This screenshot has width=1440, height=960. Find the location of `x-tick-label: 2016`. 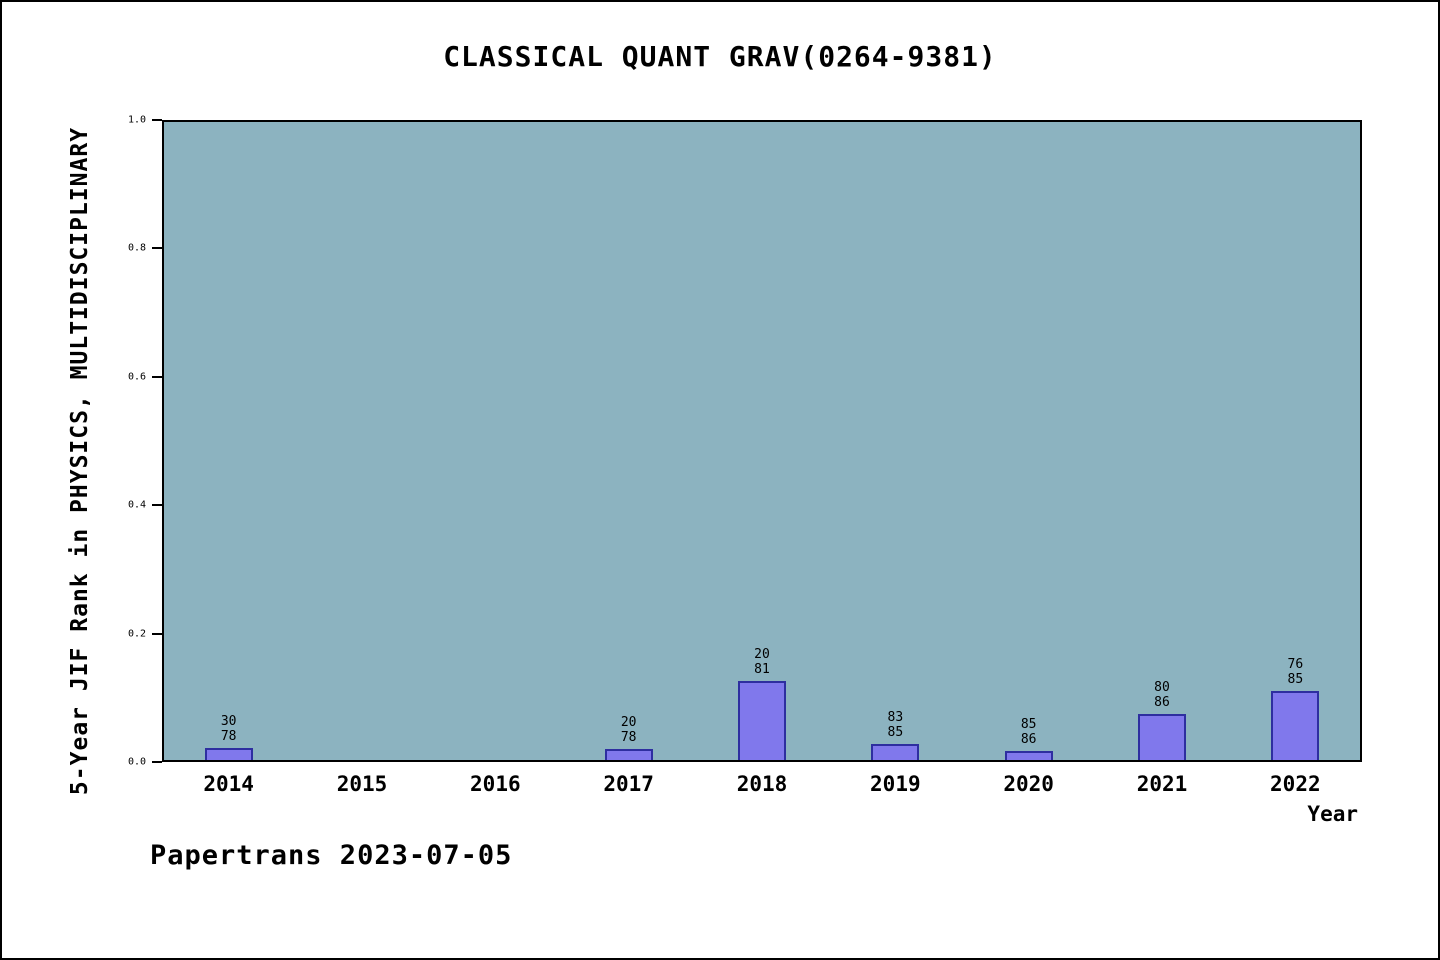

x-tick-label: 2016 is located at coordinates (495, 784).